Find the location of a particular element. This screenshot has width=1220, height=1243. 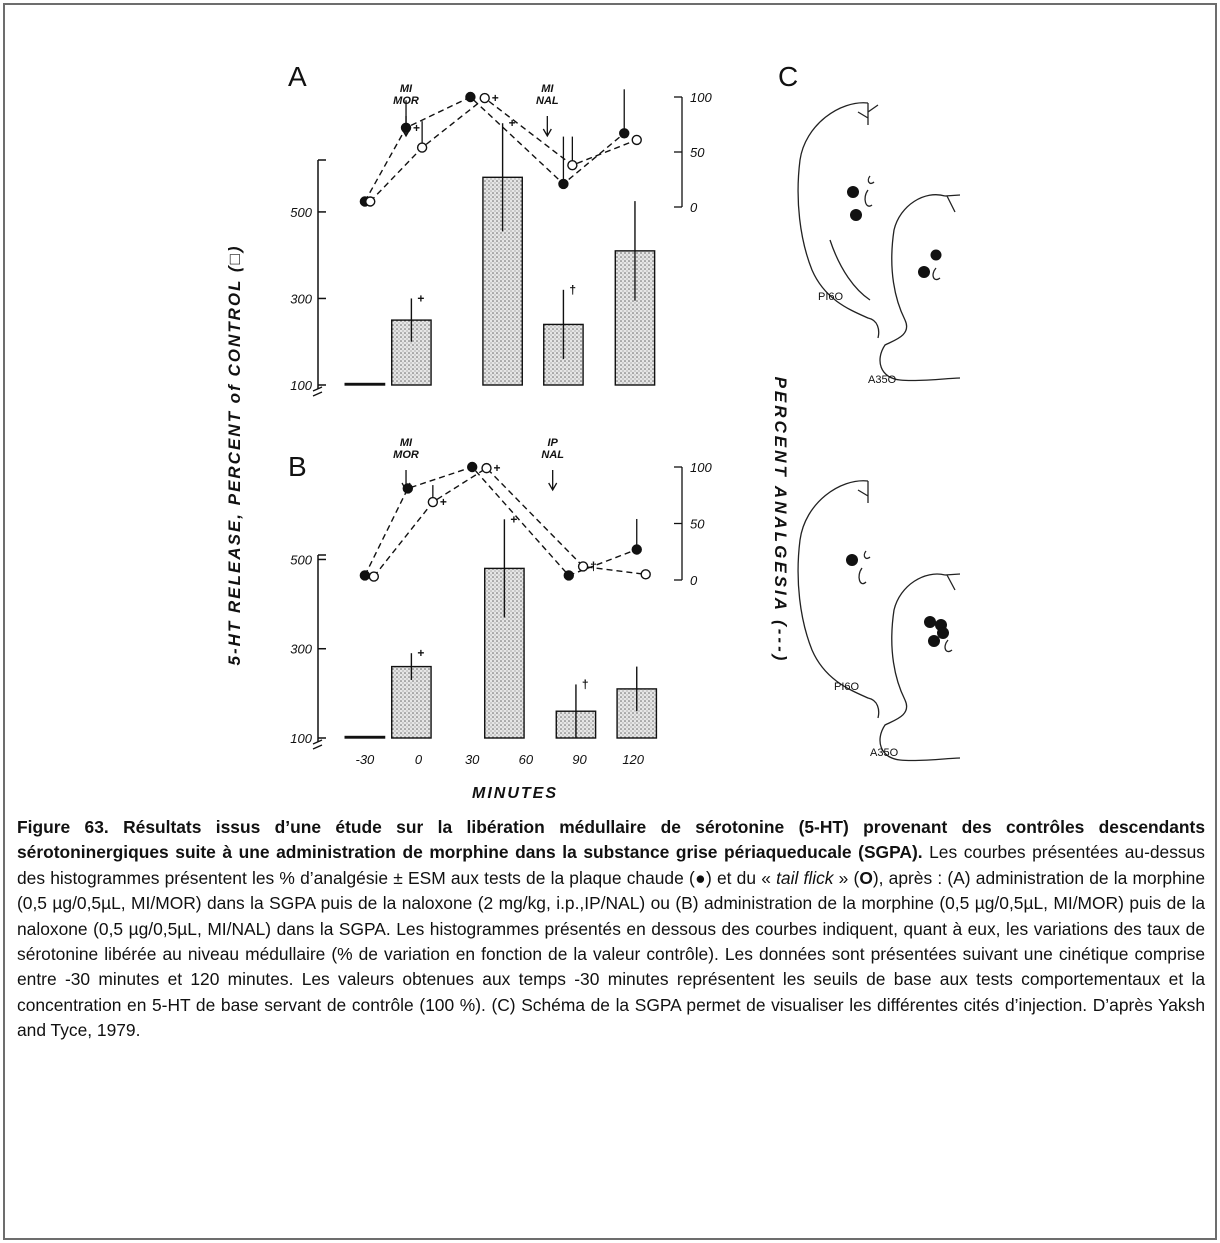

x-tick-label: 90 is located at coordinates (579, 759).